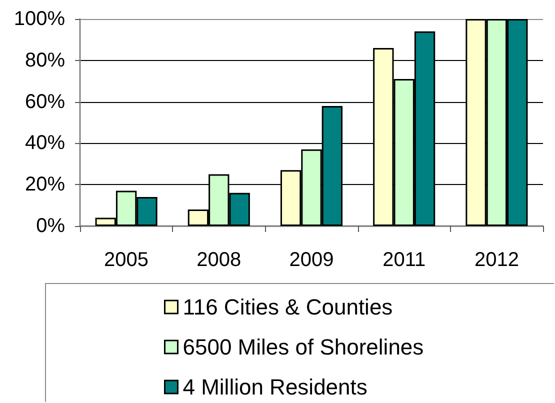 Image resolution: width=555 pixels, height=403 pixels. Describe the element at coordinates (287, 307) in the screenshot. I see `legend-label: 116 Cities & Counties` at that location.